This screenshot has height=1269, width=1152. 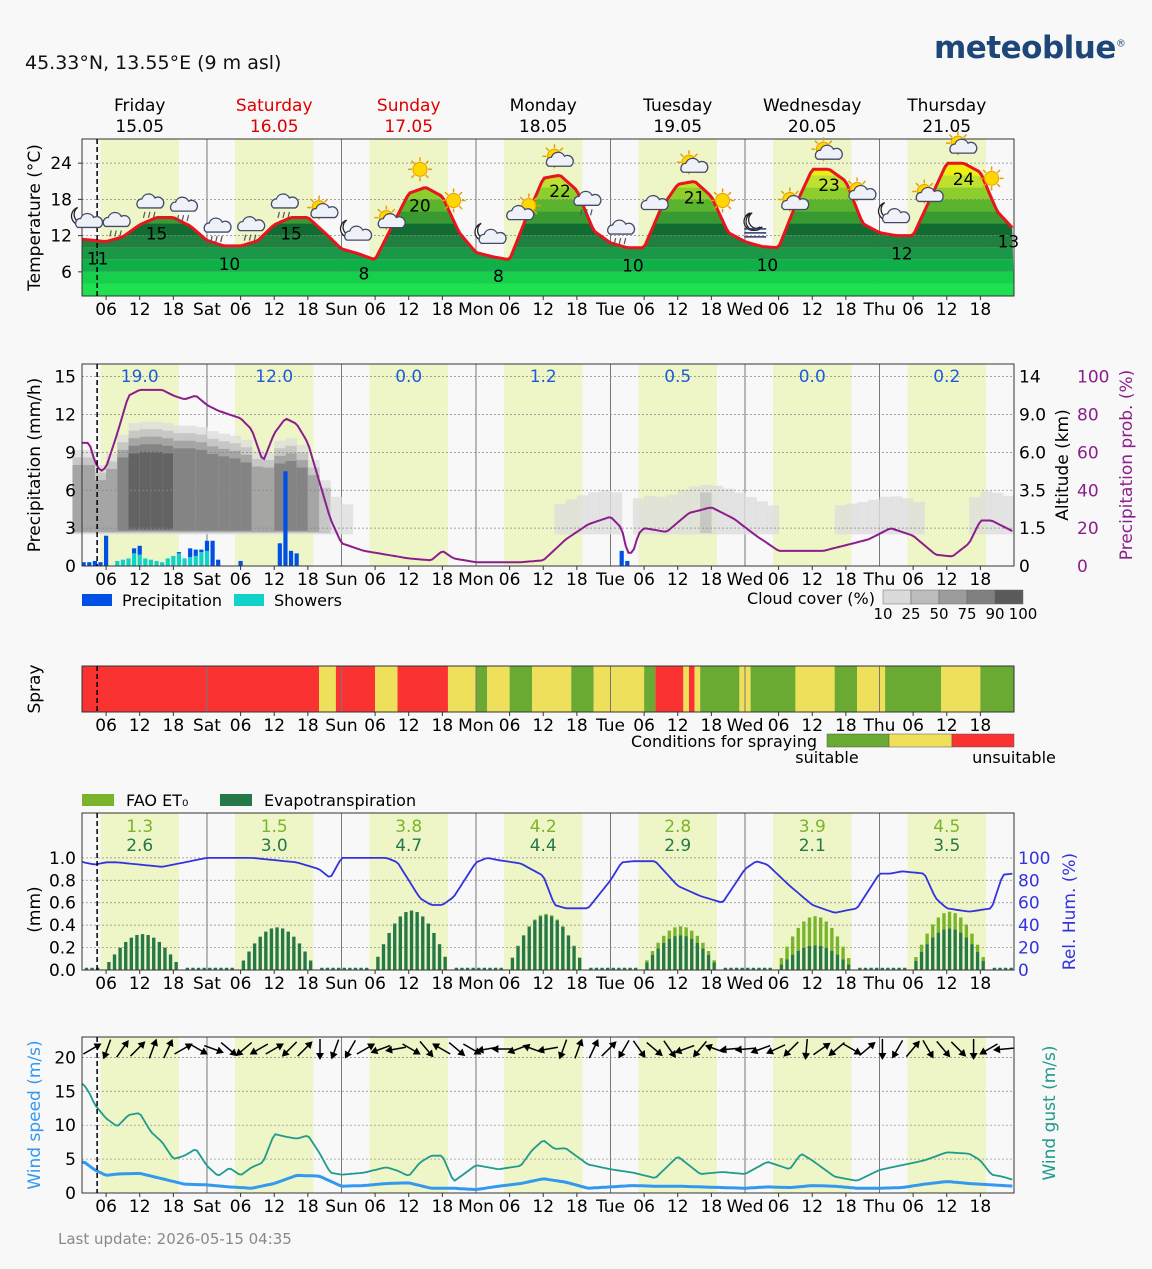 What do you see at coordinates (1029, 881) in the screenshot?
I see `humidity-tick-label: 80` at bounding box center [1029, 881].